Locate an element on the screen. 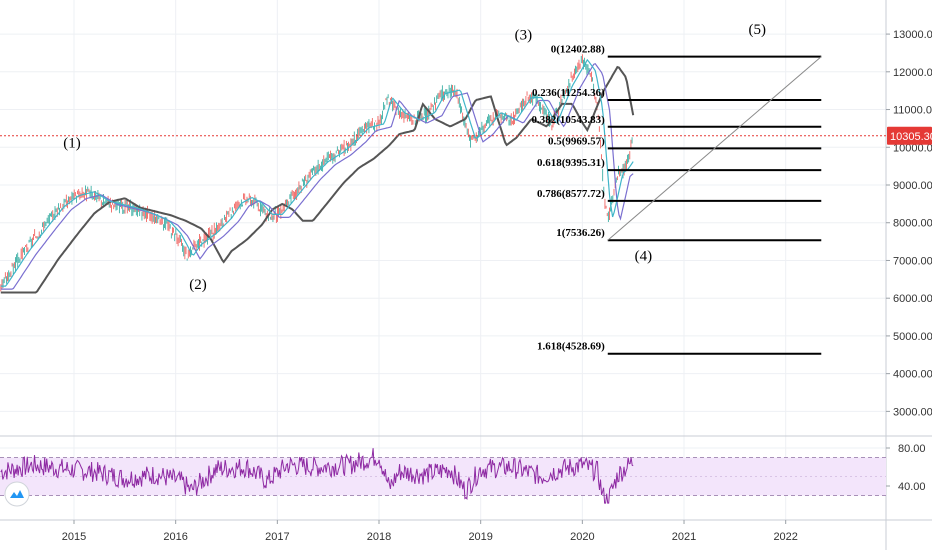  osc-tick-label: 80.00 is located at coordinates (912, 449).